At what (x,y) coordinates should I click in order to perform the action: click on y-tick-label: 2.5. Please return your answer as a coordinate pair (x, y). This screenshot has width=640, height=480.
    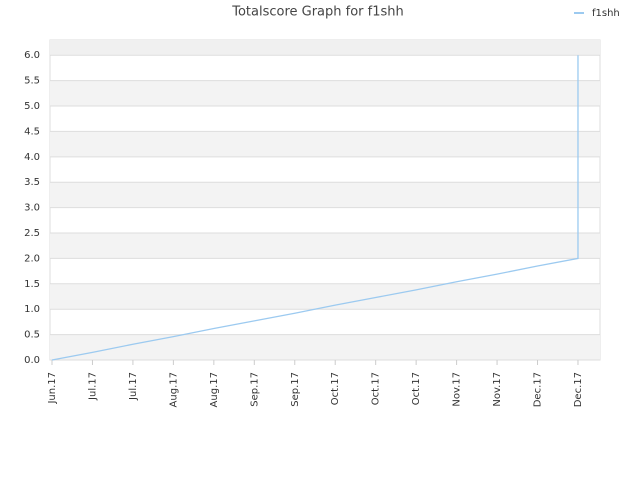
    Looking at the image, I should click on (32, 233).